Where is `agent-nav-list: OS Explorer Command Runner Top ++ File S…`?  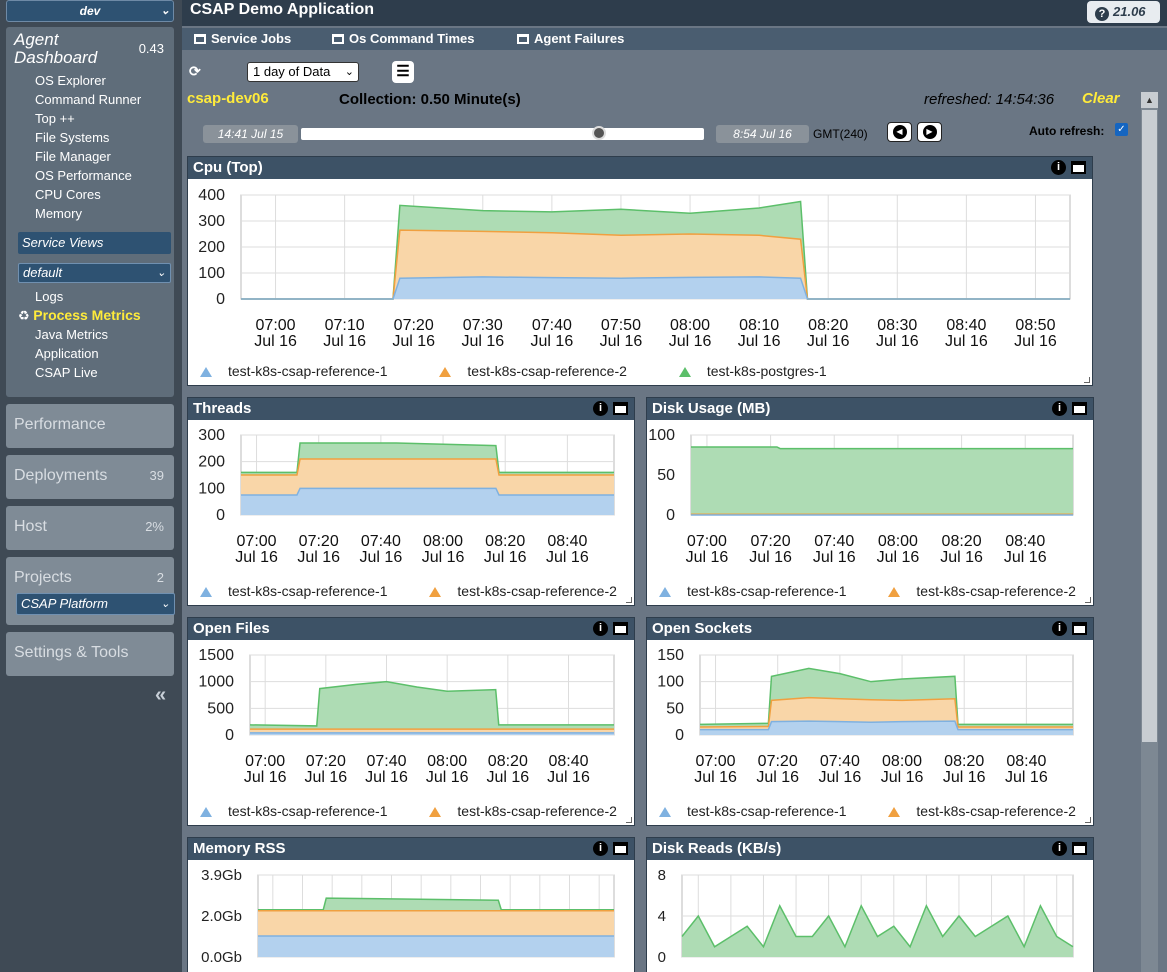 agent-nav-list: OS Explorer Command Runner Top ++ File S… is located at coordinates (88, 147).